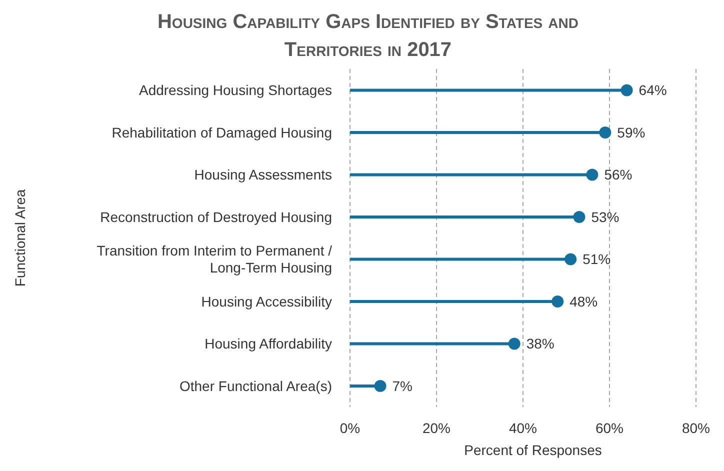 This screenshot has width=724, height=471. I want to click on data-label: 48%, so click(584, 301).